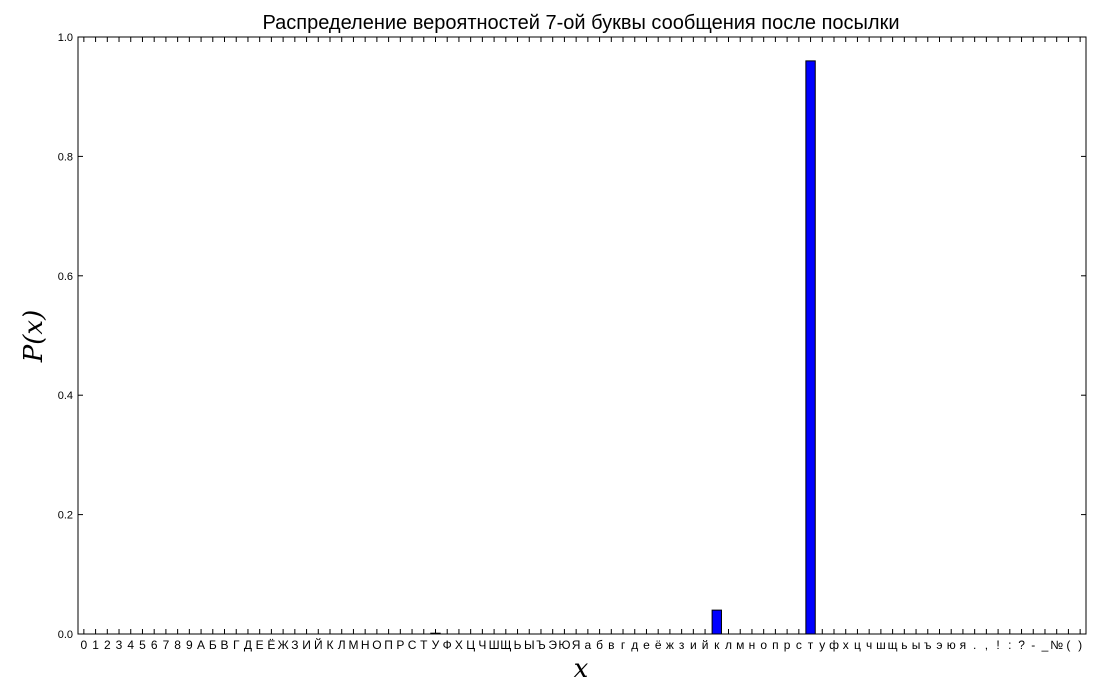 The height and width of the screenshot is (700, 1100). I want to click on y-tick-label: 0.2, so click(65, 516).